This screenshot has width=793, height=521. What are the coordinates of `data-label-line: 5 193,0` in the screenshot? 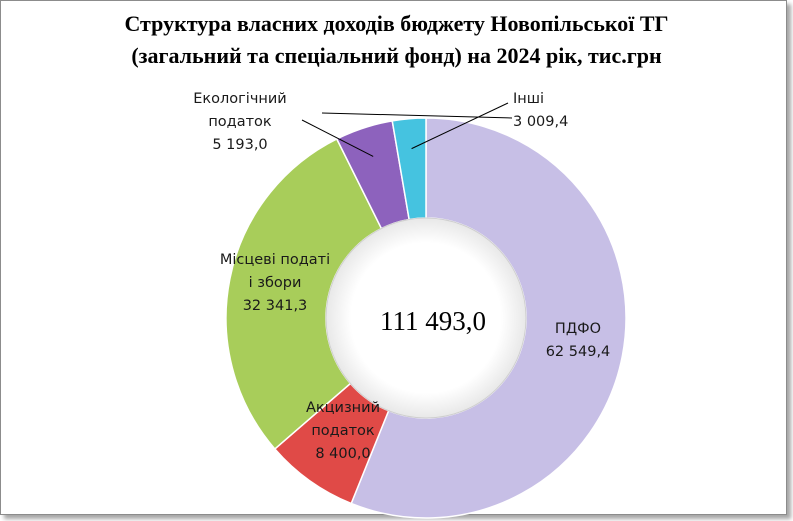 It's located at (239, 145).